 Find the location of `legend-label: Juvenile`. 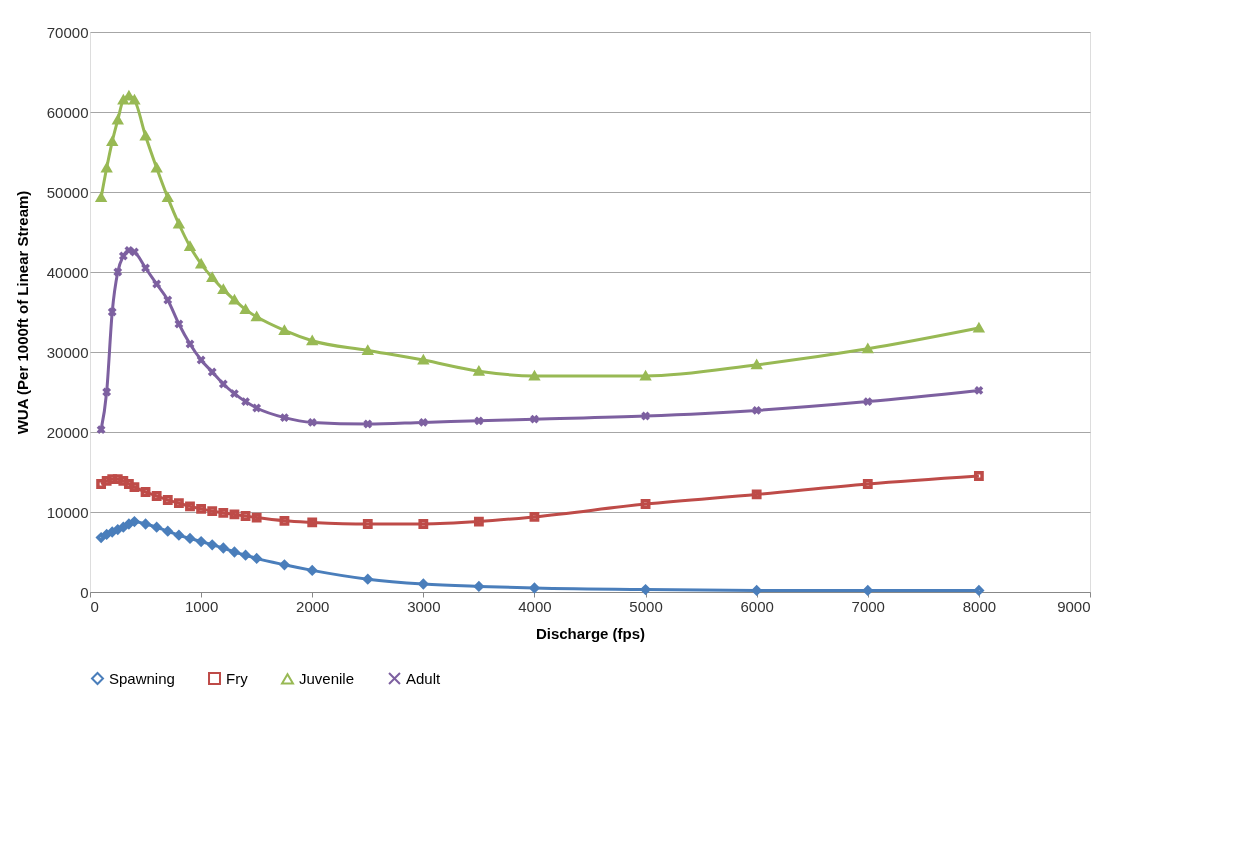

legend-label: Juvenile is located at coordinates (327, 678).